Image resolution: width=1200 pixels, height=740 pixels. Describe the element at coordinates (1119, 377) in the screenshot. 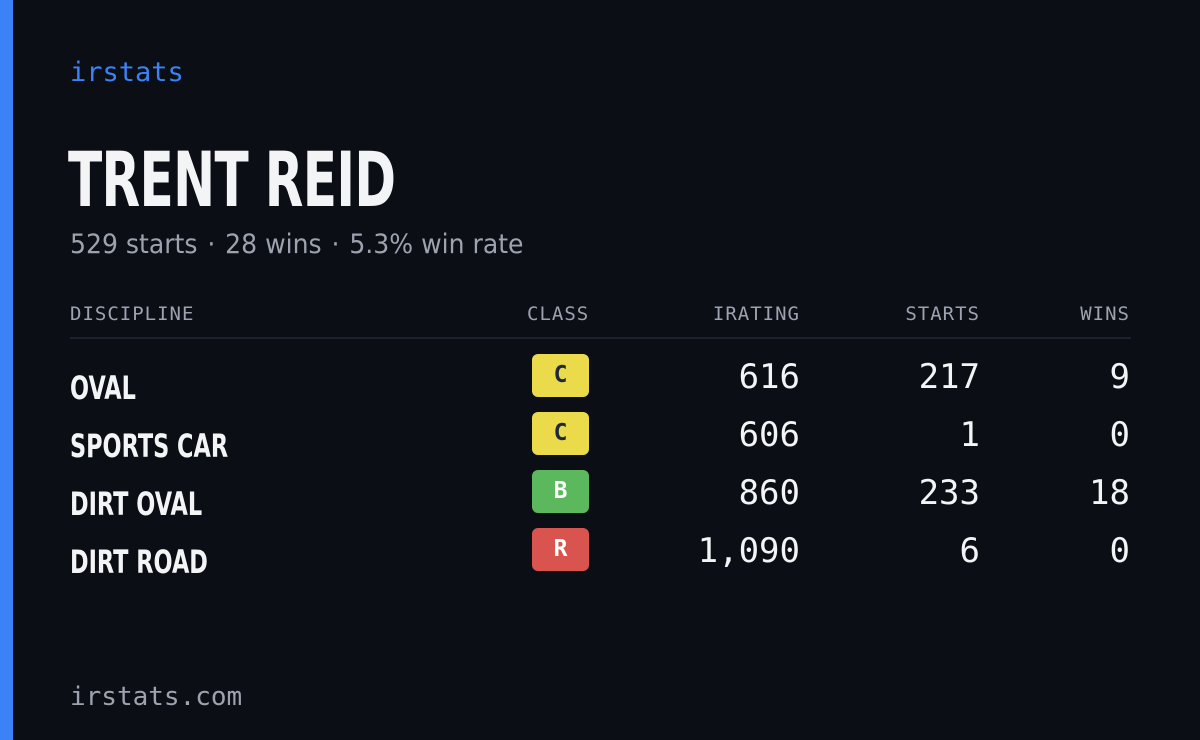

I see `wins-value: 9` at that location.